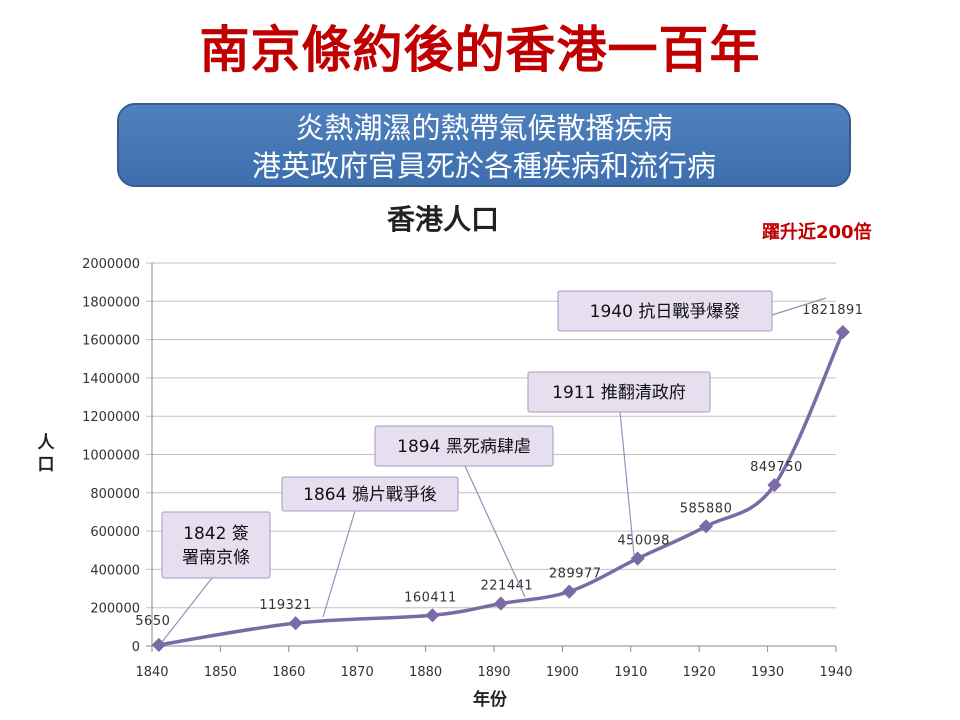  I want to click on annotation-callout: 1864 鴉片戰爭後, so click(370, 547).